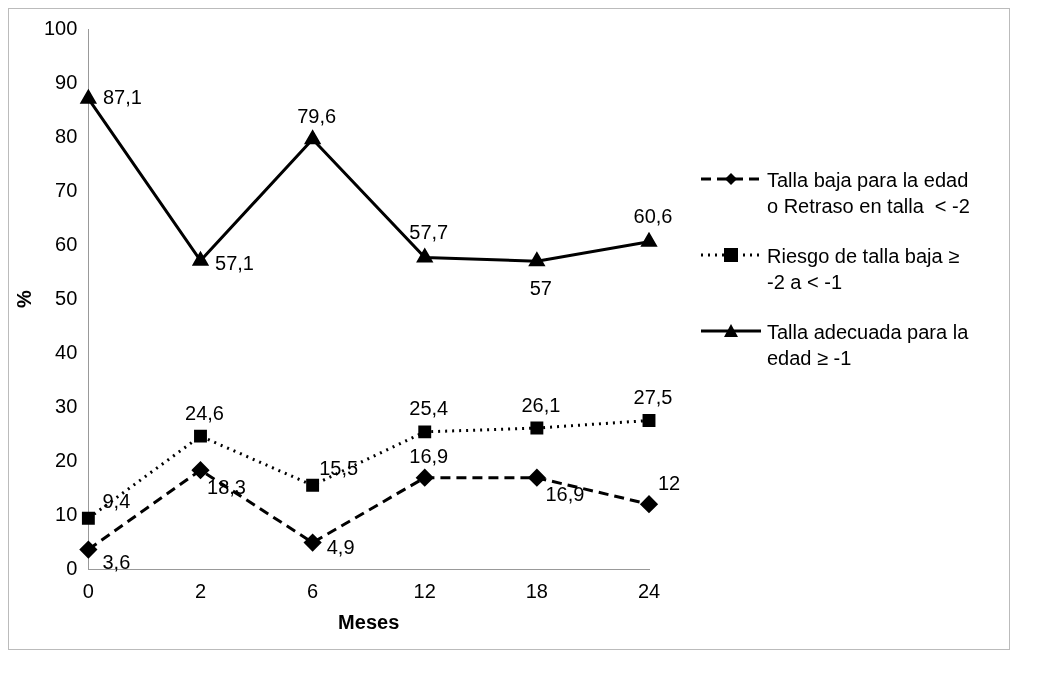 The width and height of the screenshot is (1047, 673). I want to click on y-tick-label: 60, so click(66, 243).